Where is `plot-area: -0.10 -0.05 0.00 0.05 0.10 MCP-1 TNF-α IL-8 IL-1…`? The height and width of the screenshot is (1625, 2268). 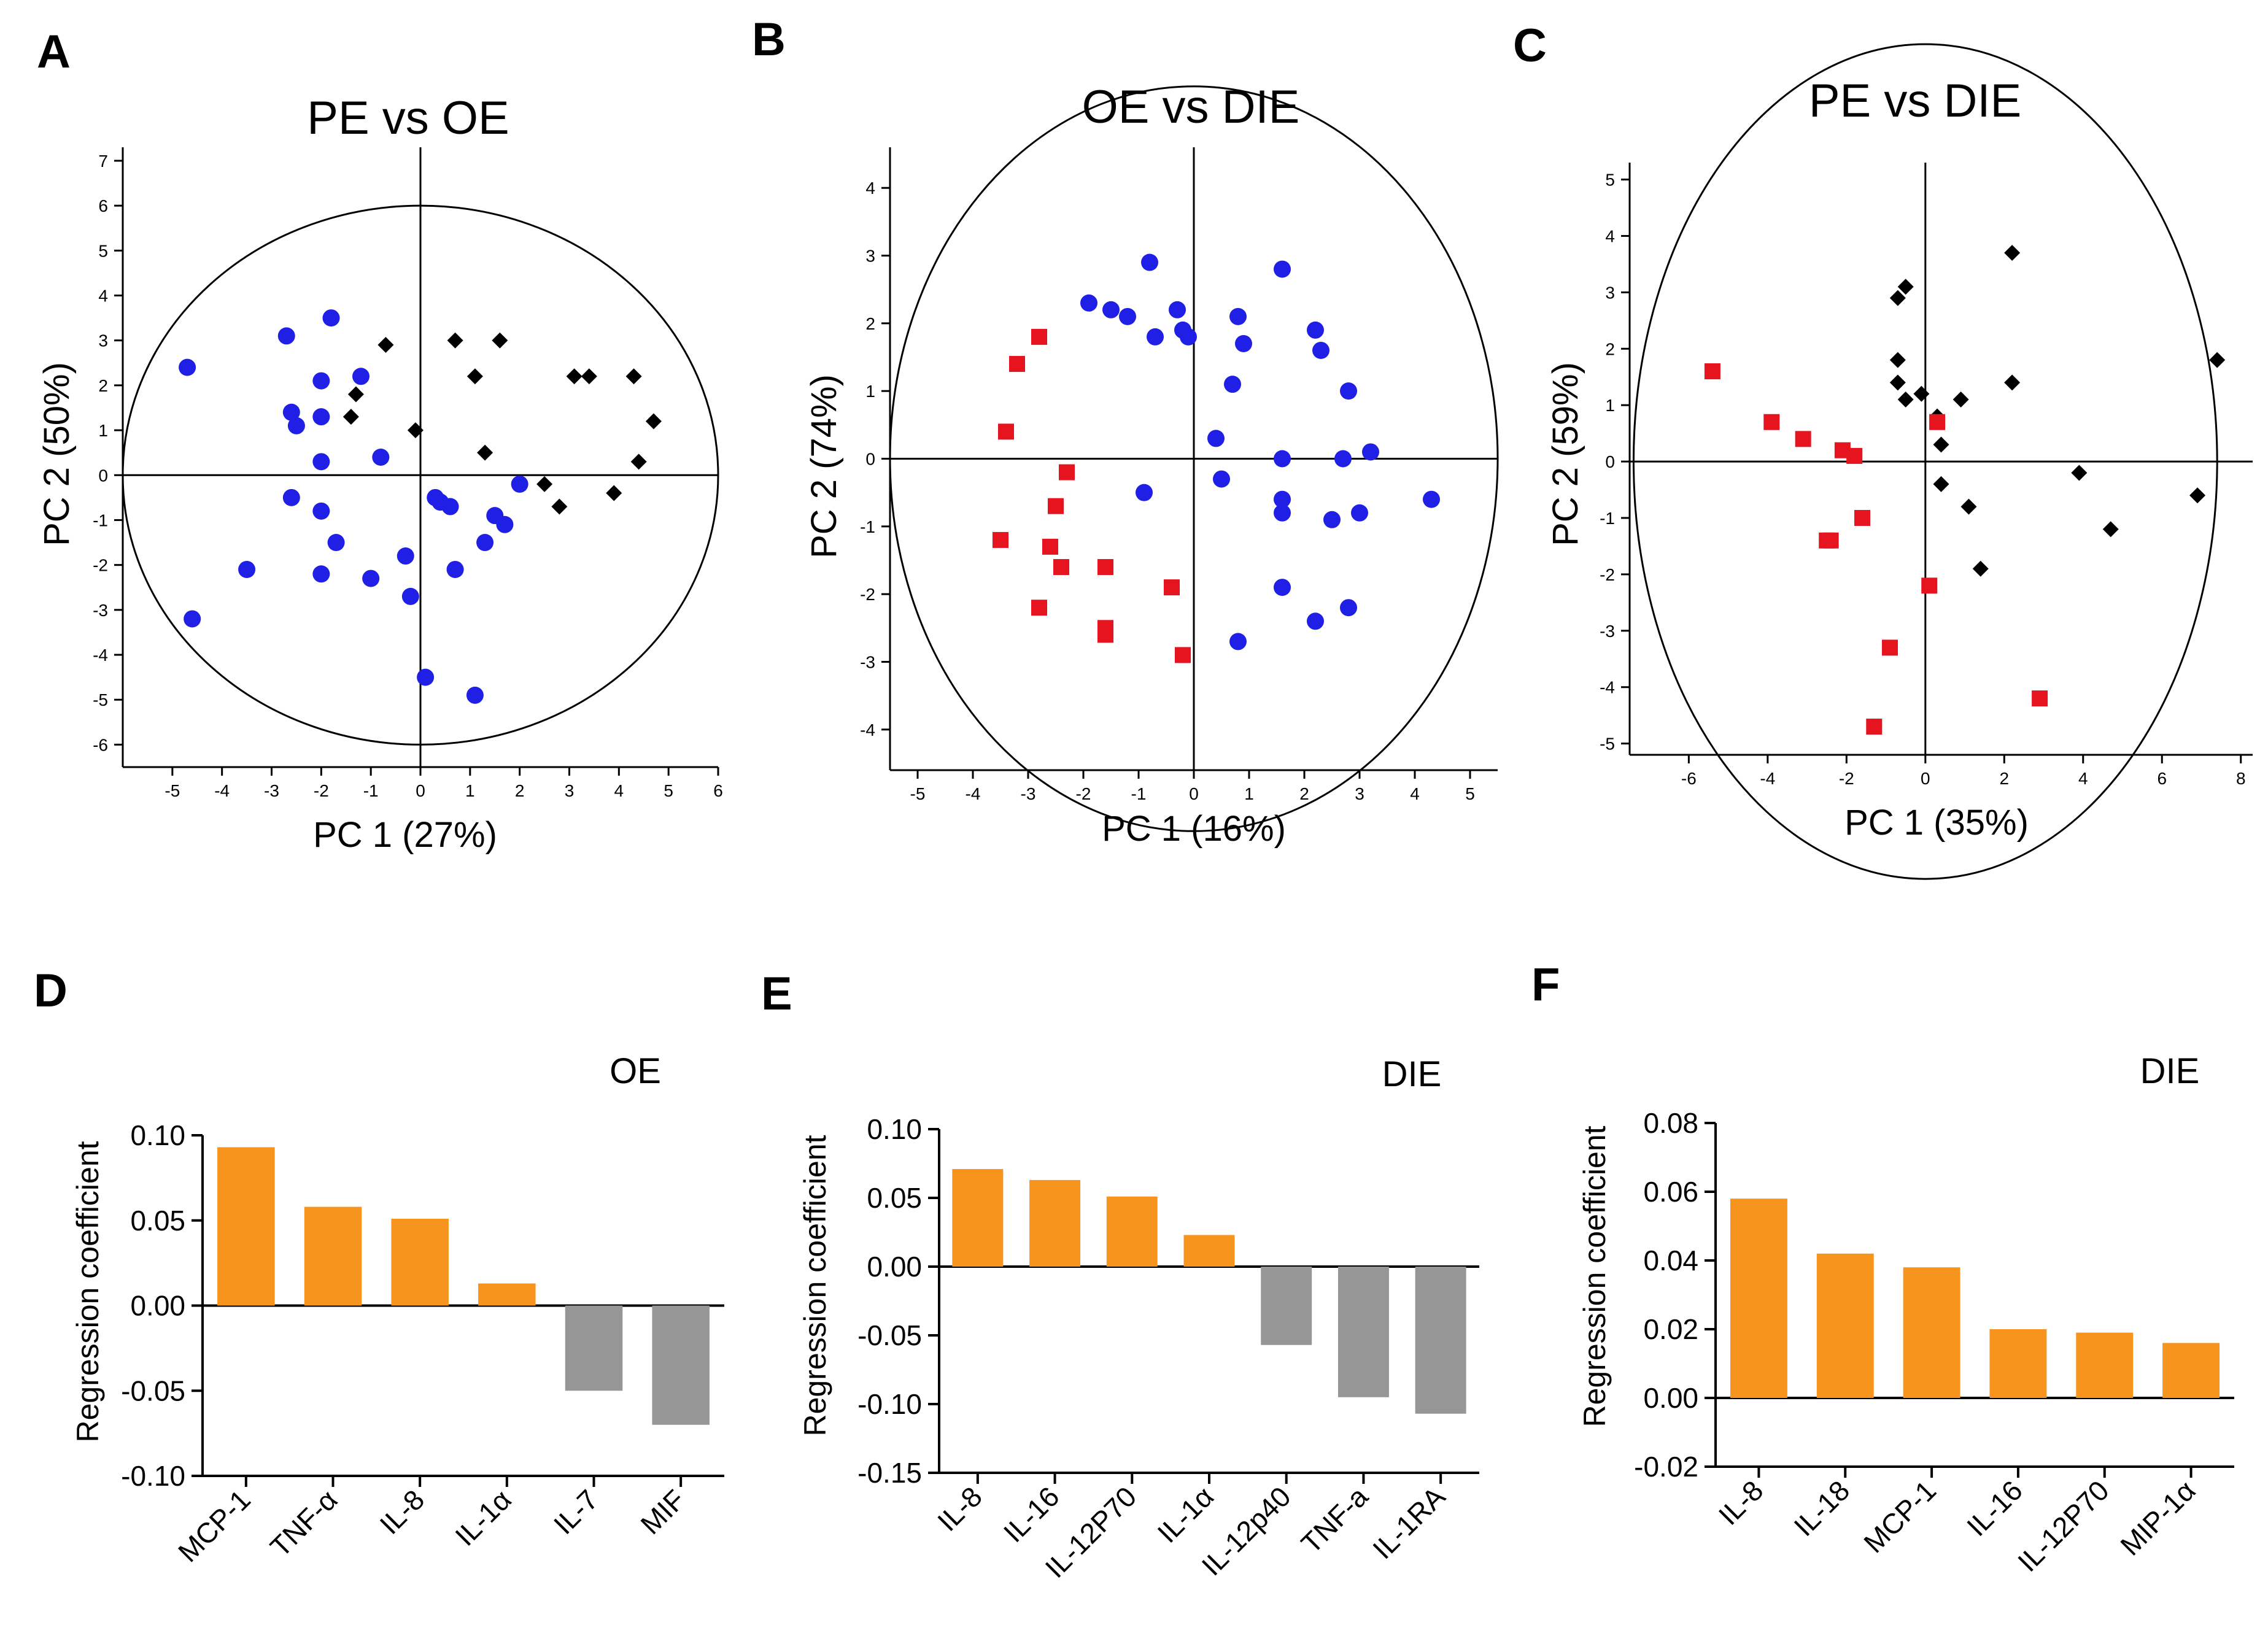
plot-area: -0.10 -0.05 0.00 0.05 0.10 MCP-1 TNF-α IL-8 IL-1… is located at coordinates (422, 1343).